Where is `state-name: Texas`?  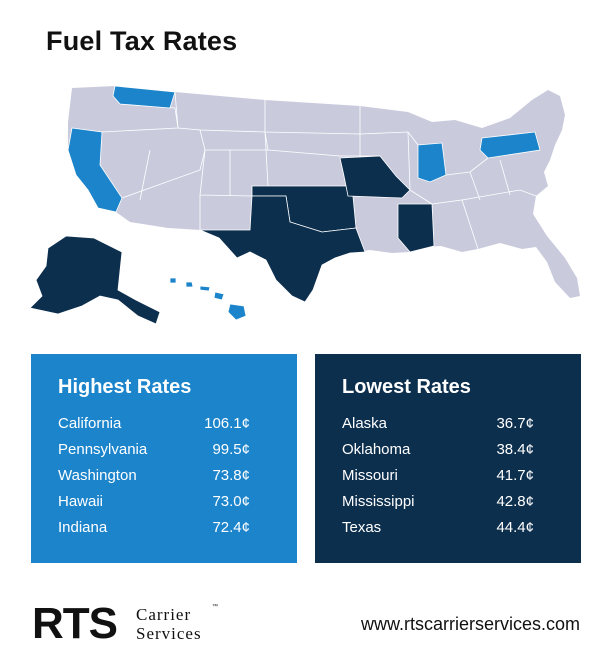 state-name: Texas is located at coordinates (362, 527).